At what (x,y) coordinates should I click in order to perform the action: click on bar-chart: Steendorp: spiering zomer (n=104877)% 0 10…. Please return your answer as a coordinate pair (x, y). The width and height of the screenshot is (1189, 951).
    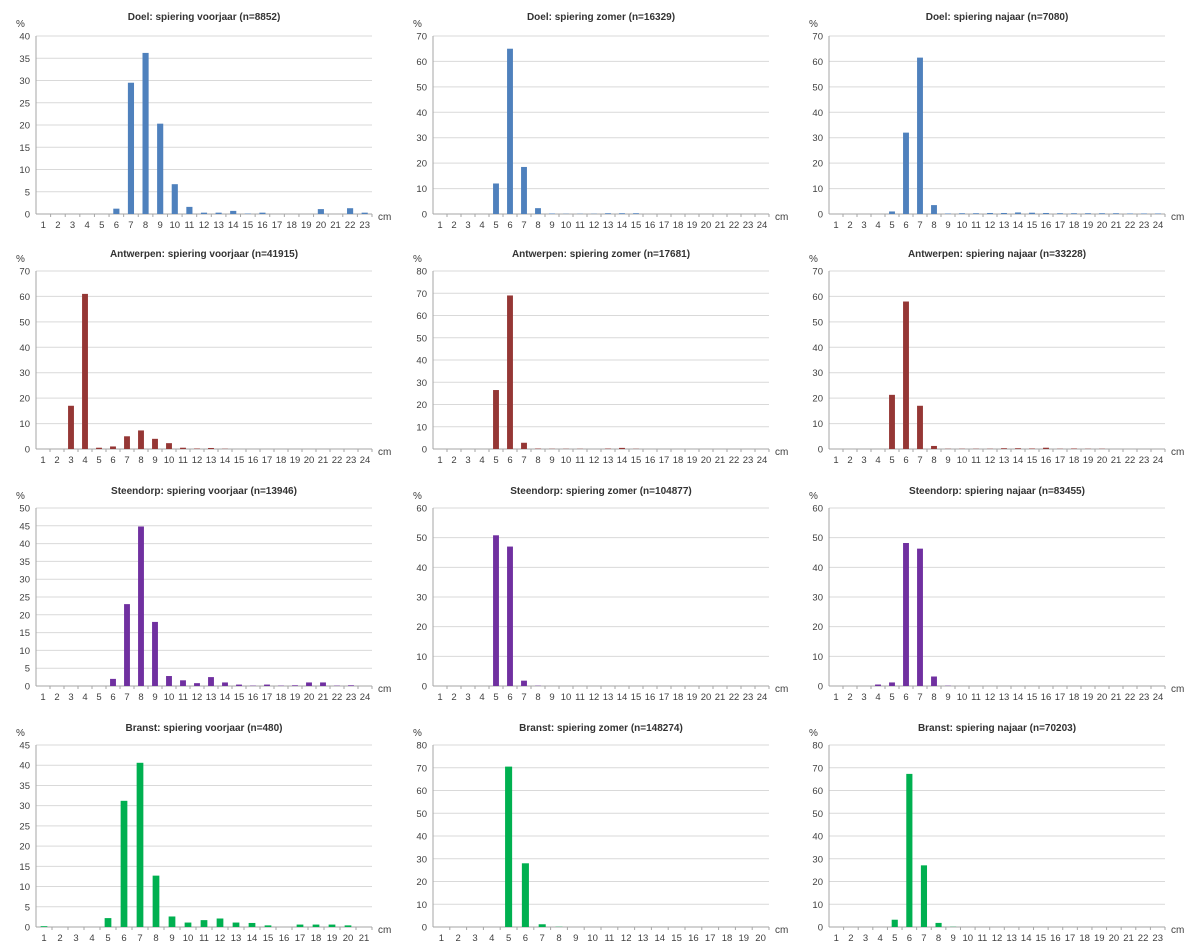
    Looking at the image, I should click on (600, 594).